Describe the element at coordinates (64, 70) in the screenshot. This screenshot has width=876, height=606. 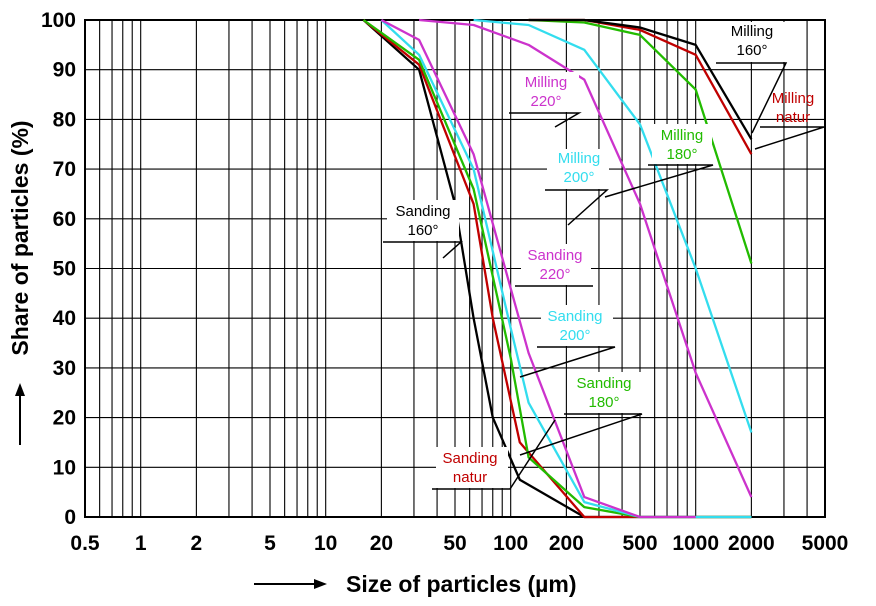
I see `y-tick-label: 90` at that location.